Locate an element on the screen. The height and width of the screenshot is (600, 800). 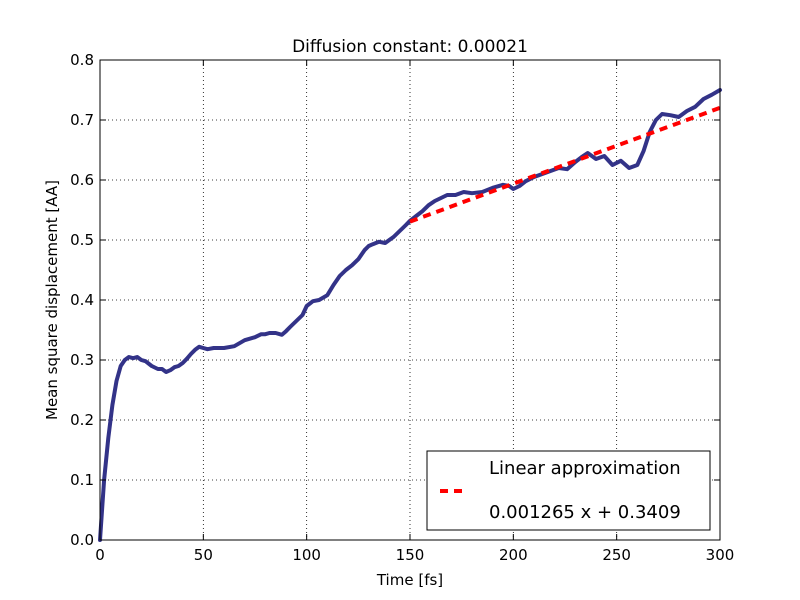
y-tick-label: 0.6 is located at coordinates (82, 180).